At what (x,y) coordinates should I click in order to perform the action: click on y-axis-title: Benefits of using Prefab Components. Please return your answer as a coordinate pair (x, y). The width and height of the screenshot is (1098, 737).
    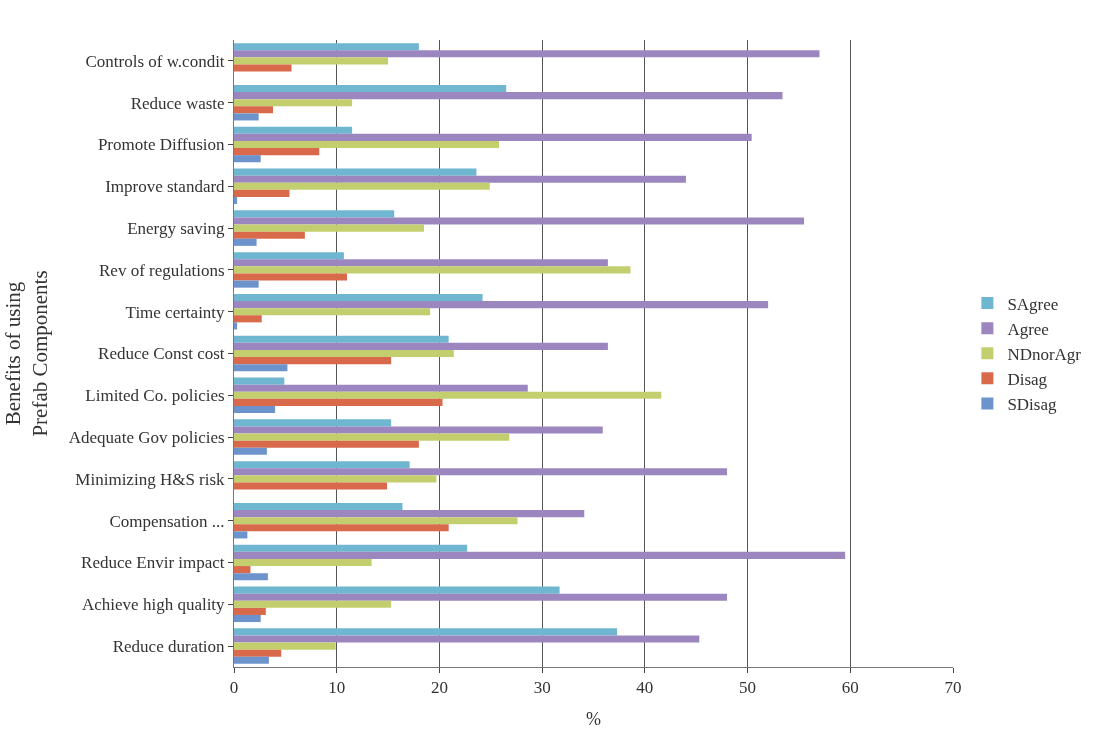
    Looking at the image, I should click on (26, 353).